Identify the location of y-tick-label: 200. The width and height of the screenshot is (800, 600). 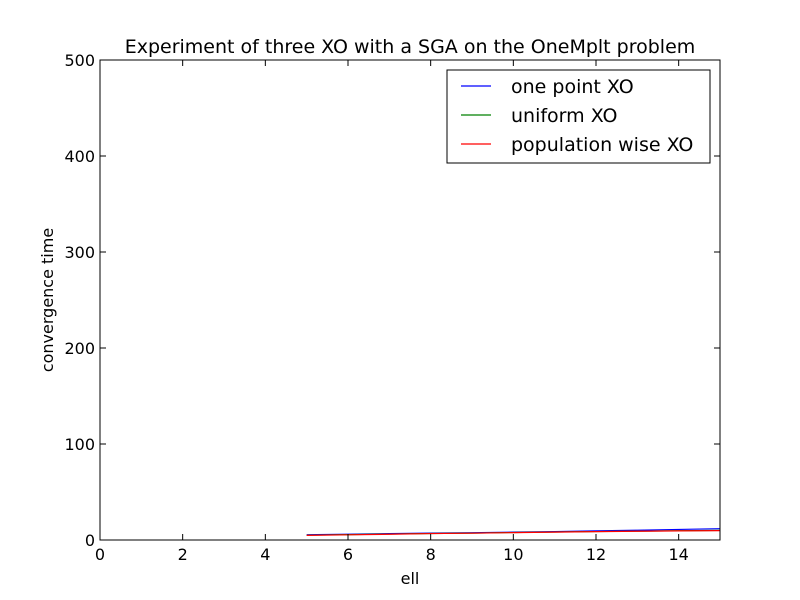
(79, 348).